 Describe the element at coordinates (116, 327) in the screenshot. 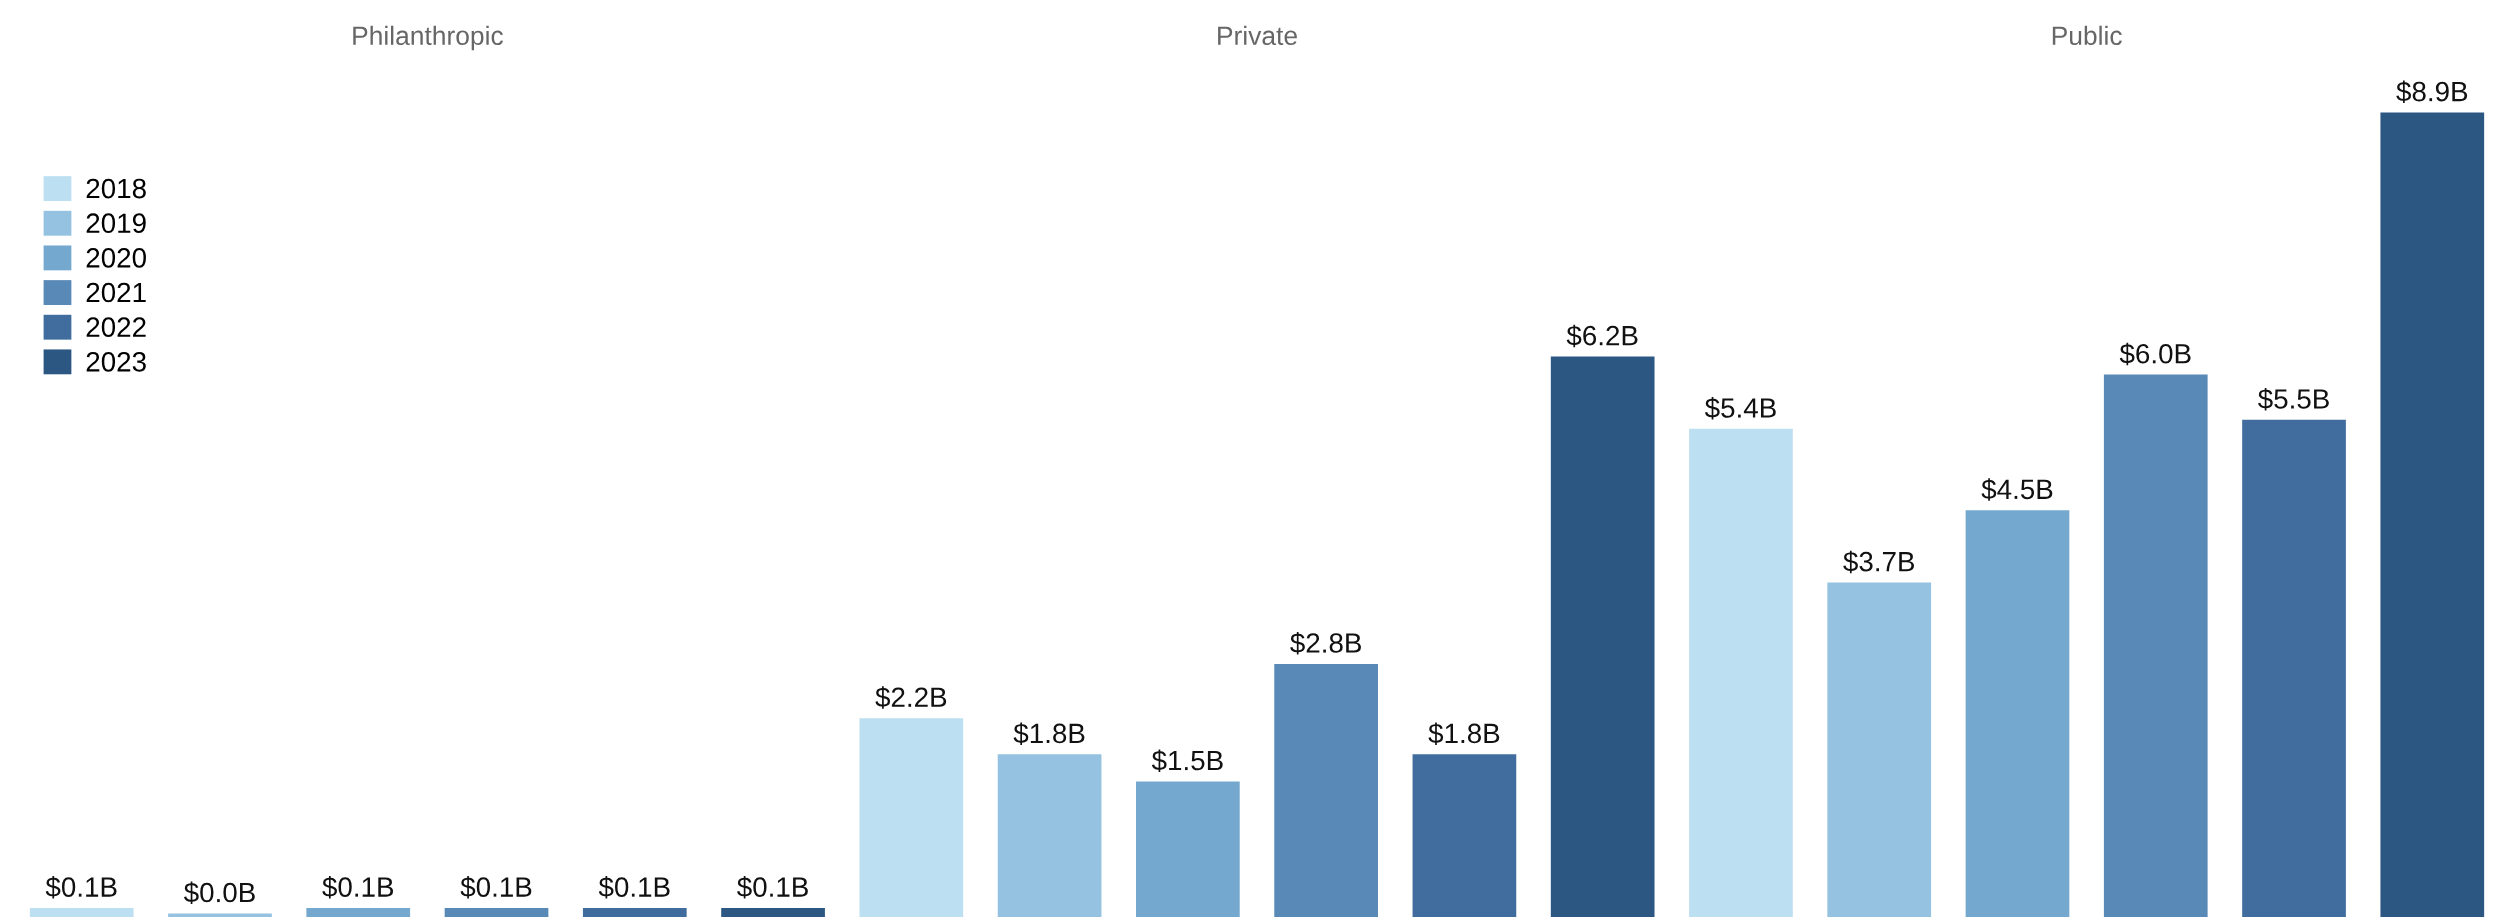

I see `legend-label: 2022` at that location.